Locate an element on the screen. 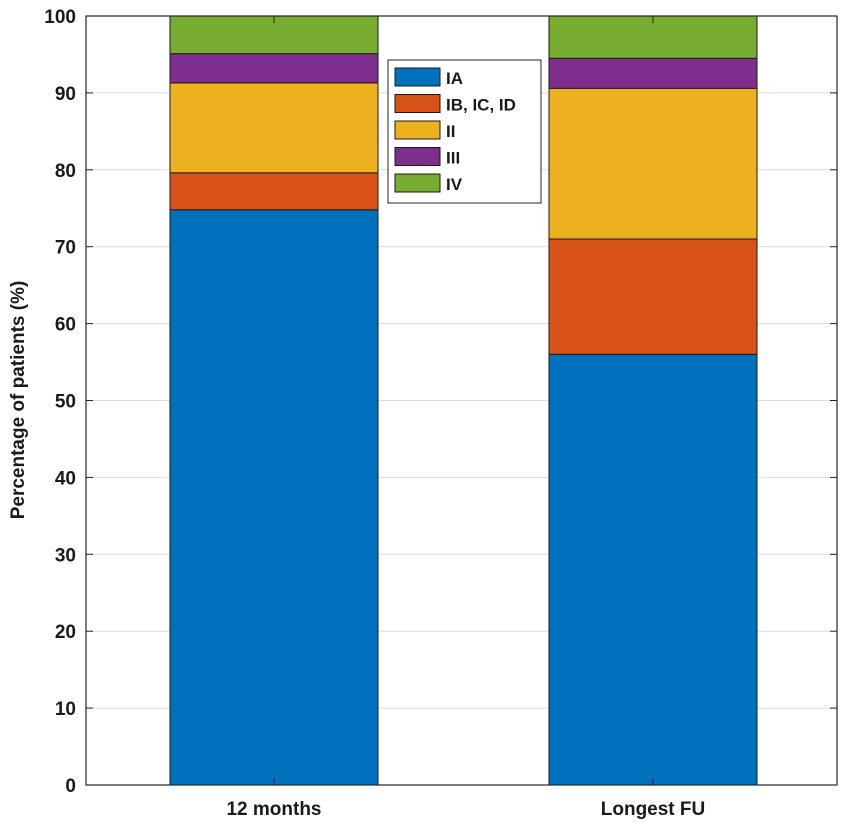  y-tick-label: 20 is located at coordinates (65, 632).